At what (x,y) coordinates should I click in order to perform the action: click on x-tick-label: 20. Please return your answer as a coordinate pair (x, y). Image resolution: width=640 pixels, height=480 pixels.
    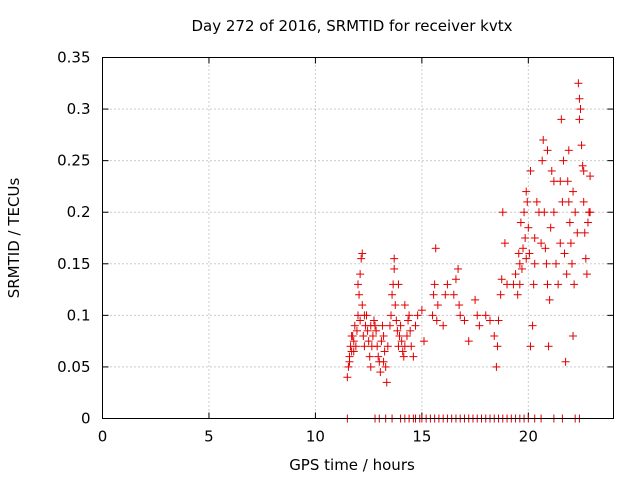
    Looking at the image, I should click on (528, 437).